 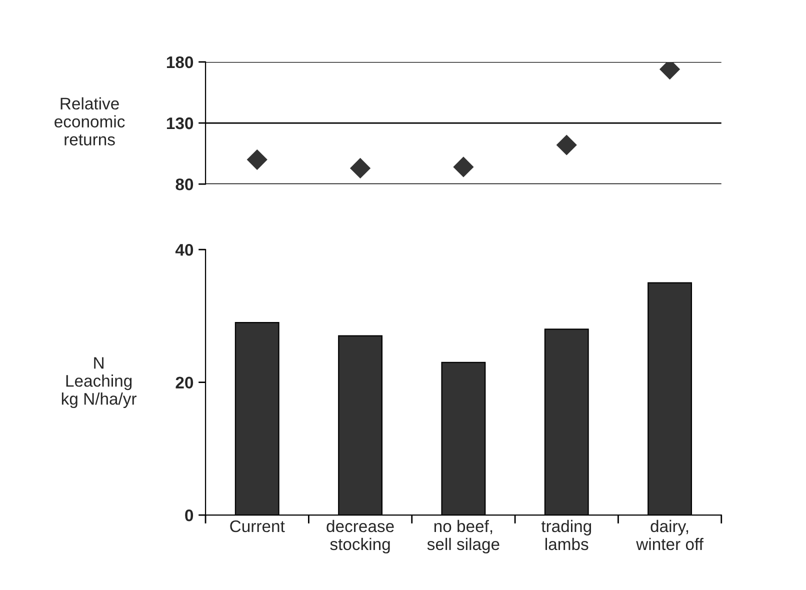 I want to click on y-tick-label: 80, so click(x=185, y=184).